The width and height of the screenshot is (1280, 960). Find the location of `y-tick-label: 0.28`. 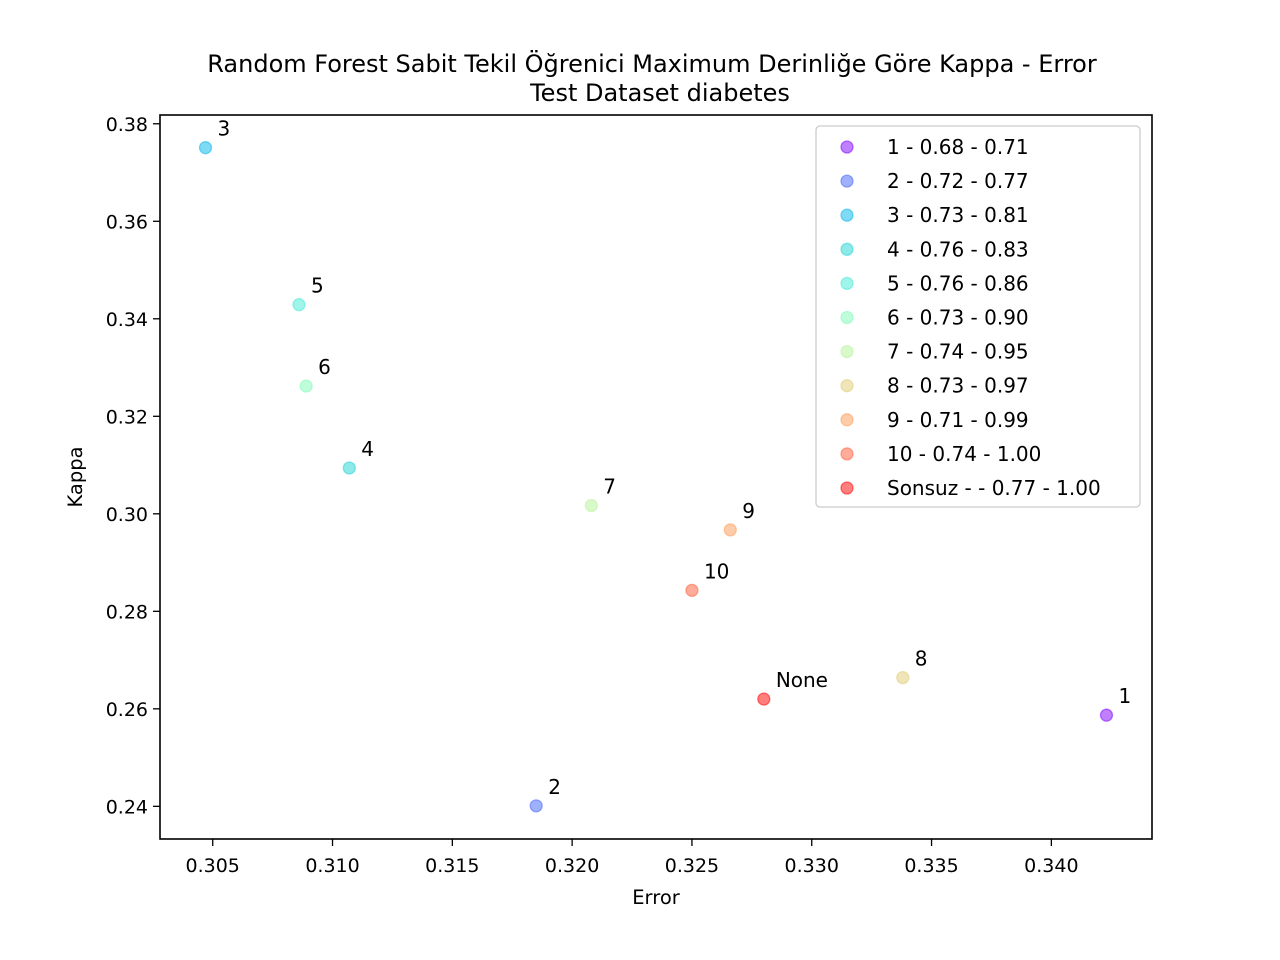

y-tick-label: 0.28 is located at coordinates (127, 612).